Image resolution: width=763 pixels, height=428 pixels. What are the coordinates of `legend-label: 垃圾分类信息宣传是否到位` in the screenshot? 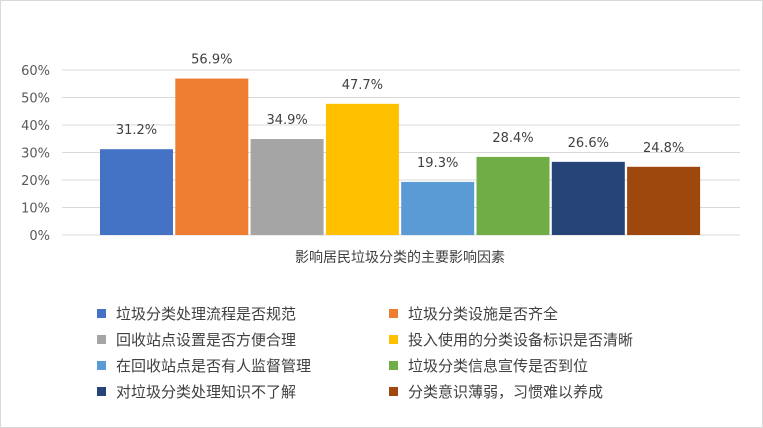 It's located at (498, 365).